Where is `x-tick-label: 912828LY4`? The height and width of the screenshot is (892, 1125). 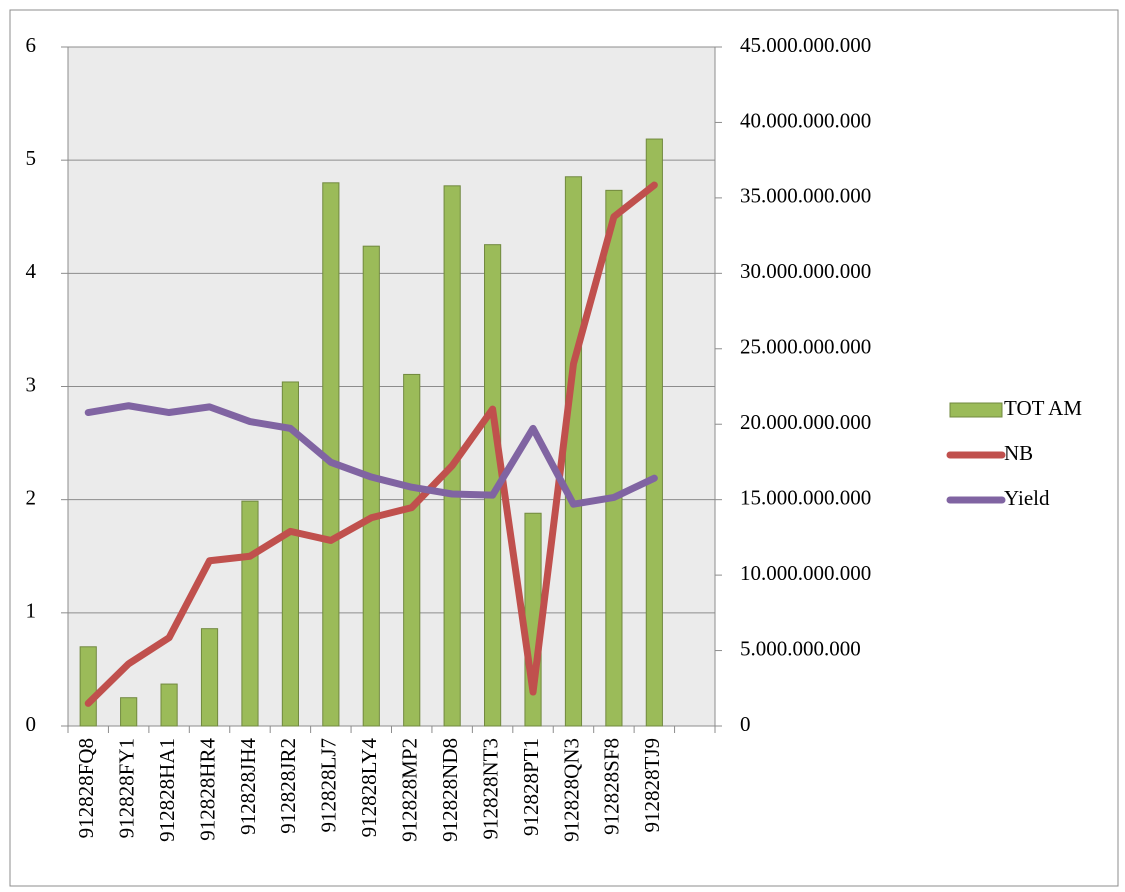 x-tick-label: 912828LY4 is located at coordinates (369, 788).